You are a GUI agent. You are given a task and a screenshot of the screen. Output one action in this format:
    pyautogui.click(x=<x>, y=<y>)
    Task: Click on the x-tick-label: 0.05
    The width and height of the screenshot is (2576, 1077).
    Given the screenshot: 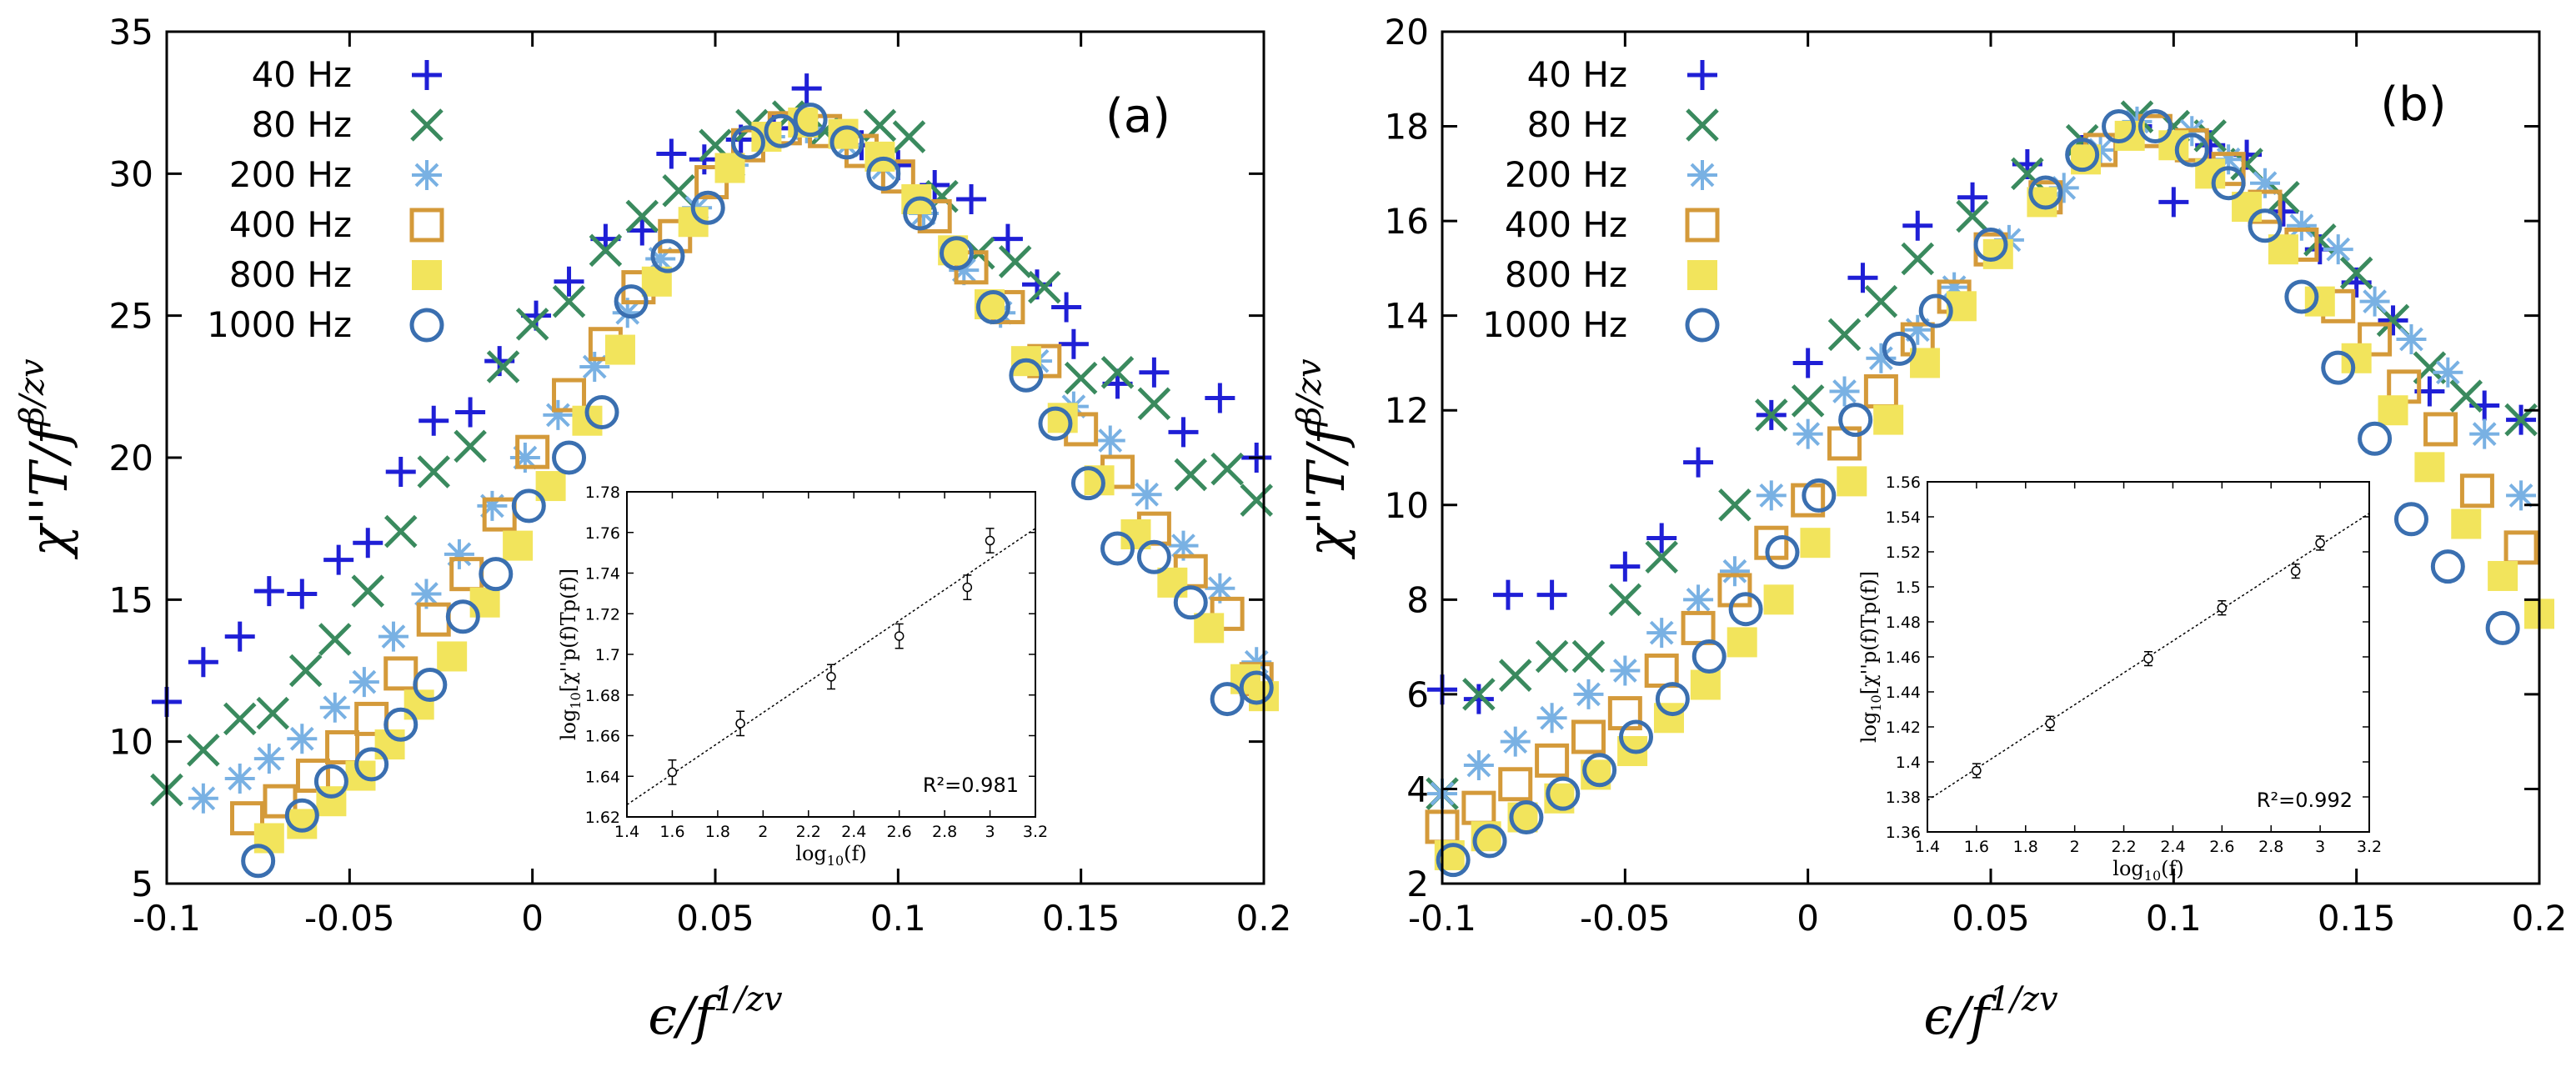 What is the action you would take?
    pyautogui.click(x=715, y=918)
    